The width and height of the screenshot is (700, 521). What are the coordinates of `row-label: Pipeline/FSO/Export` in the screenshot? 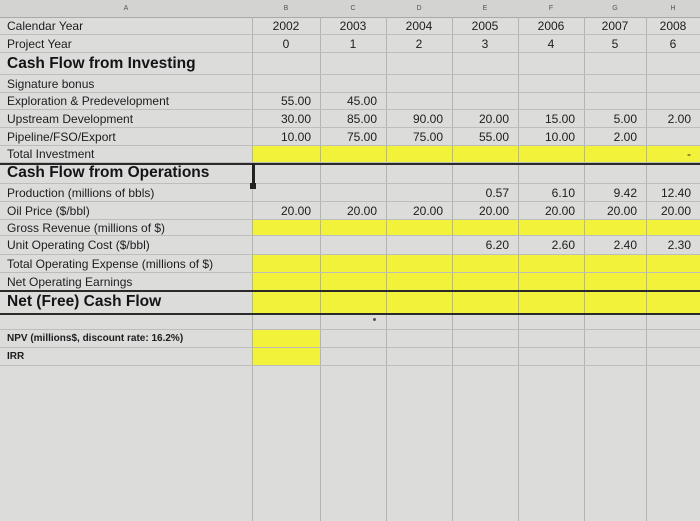 It's located at (61, 136).